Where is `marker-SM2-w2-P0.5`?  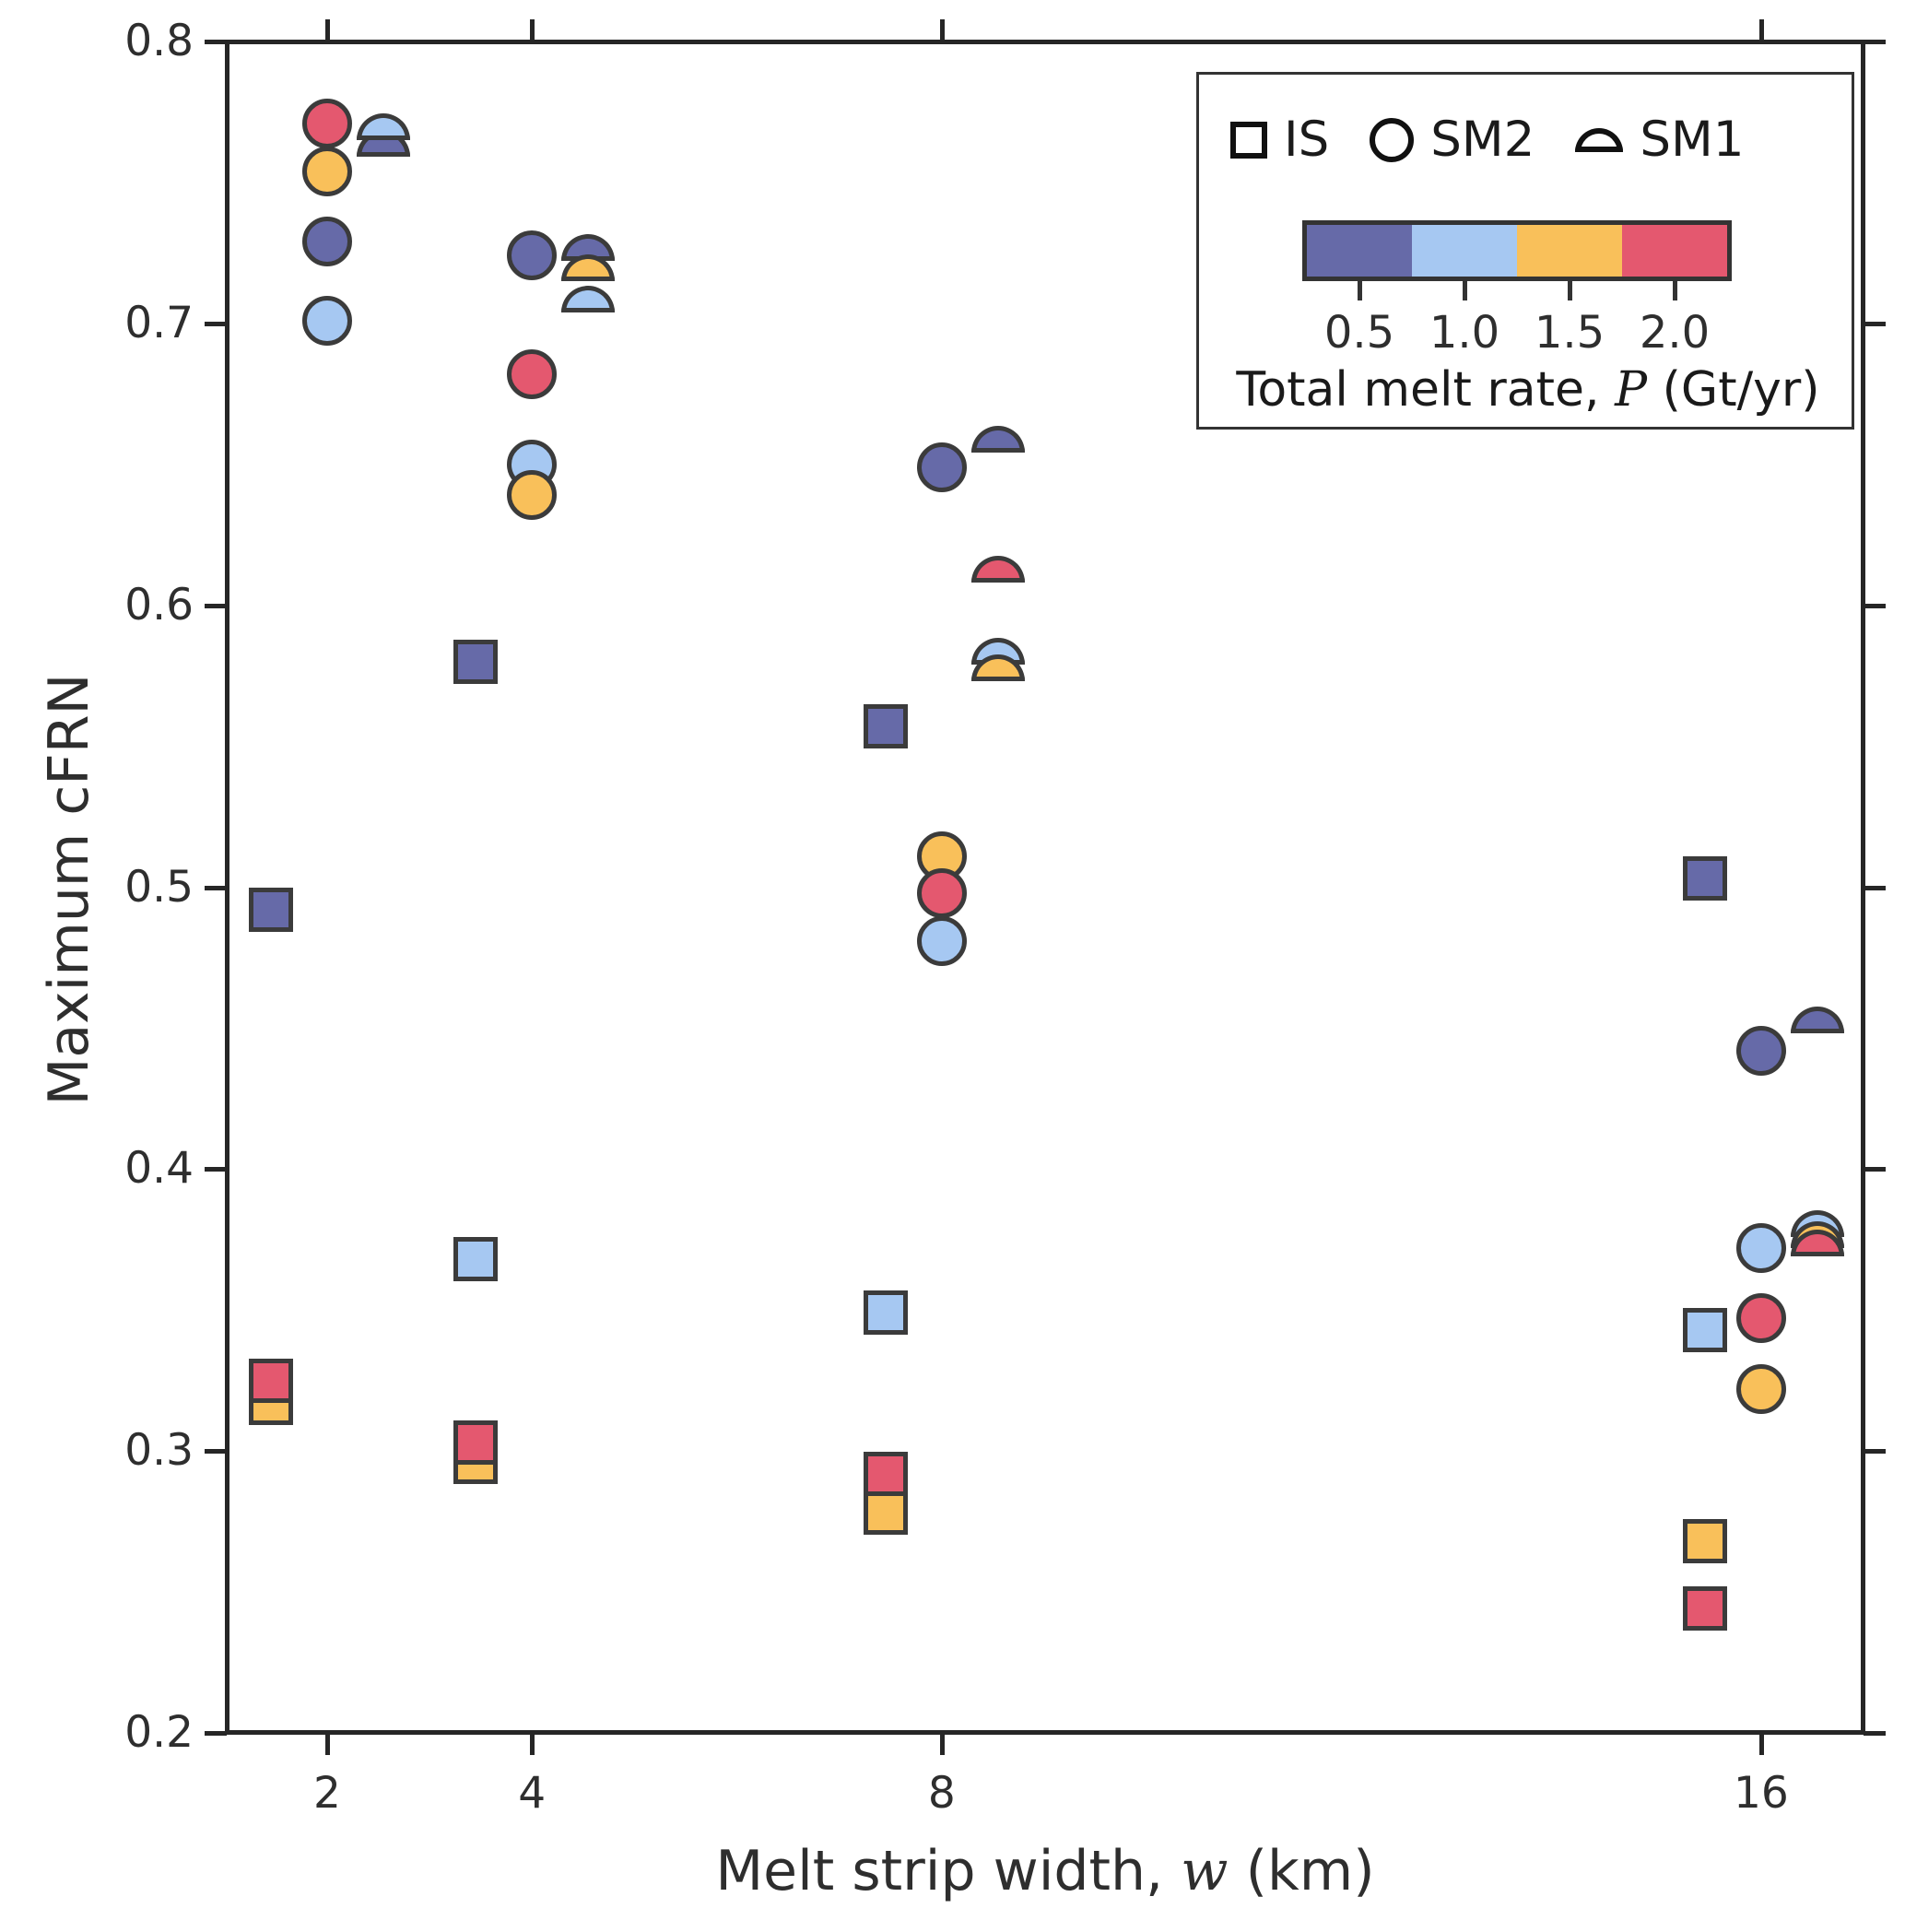
marker-SM2-w2-P0.5 is located at coordinates (326, 242).